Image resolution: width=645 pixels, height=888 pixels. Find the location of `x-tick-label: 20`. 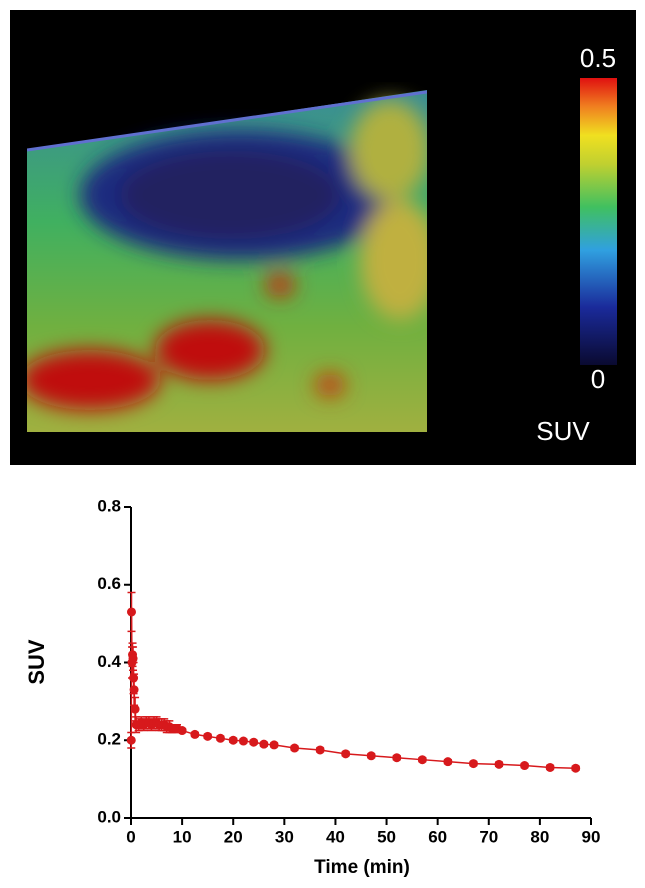

x-tick-label: 20 is located at coordinates (233, 836).